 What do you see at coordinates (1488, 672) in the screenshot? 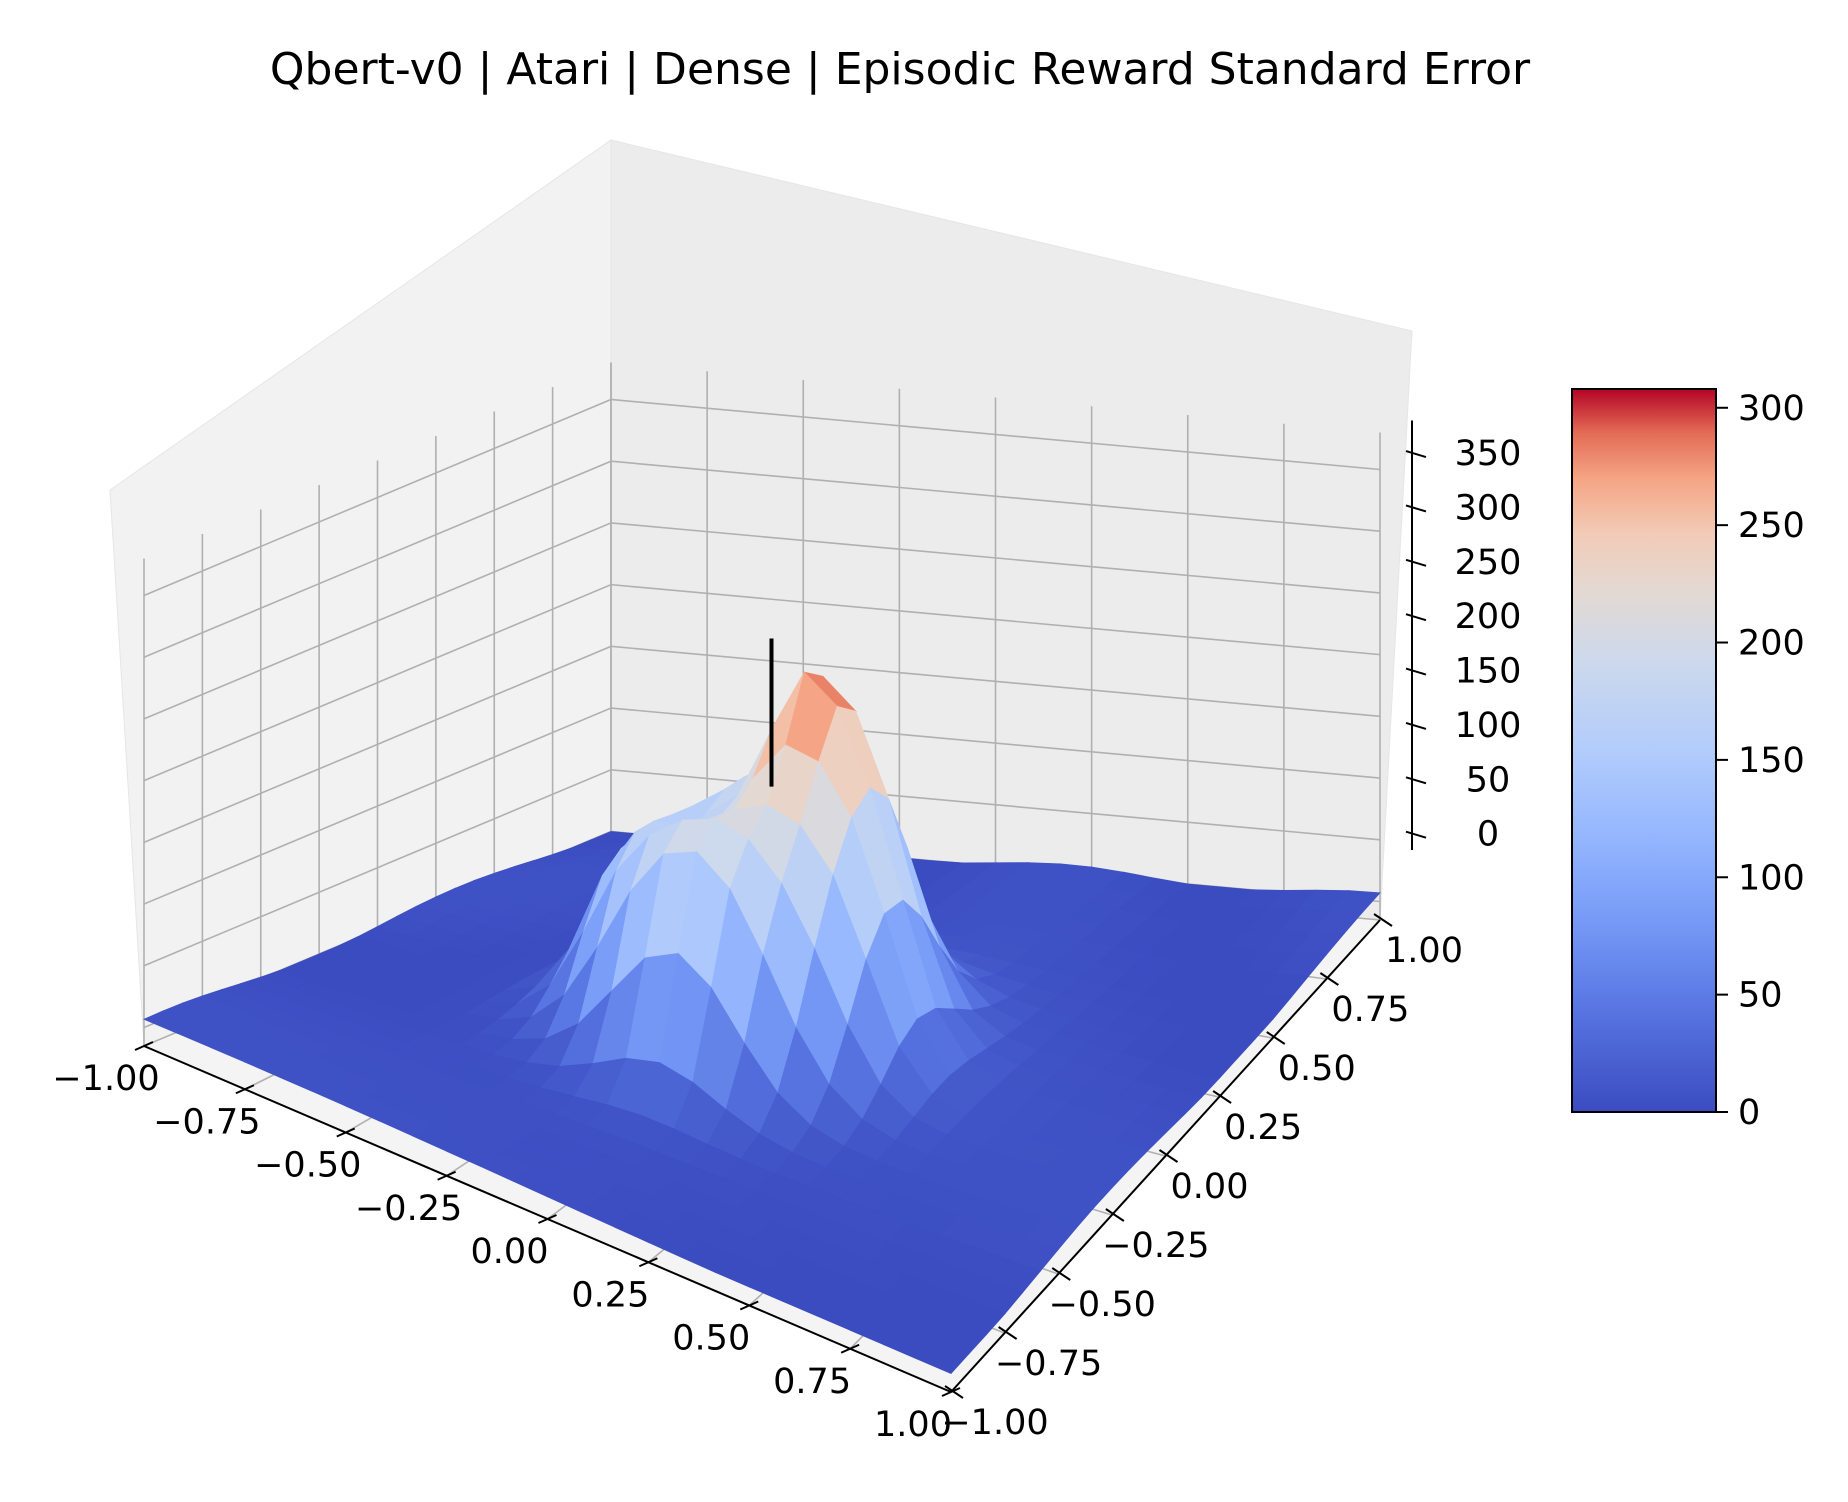
I see `z-tick-label: 150` at bounding box center [1488, 672].